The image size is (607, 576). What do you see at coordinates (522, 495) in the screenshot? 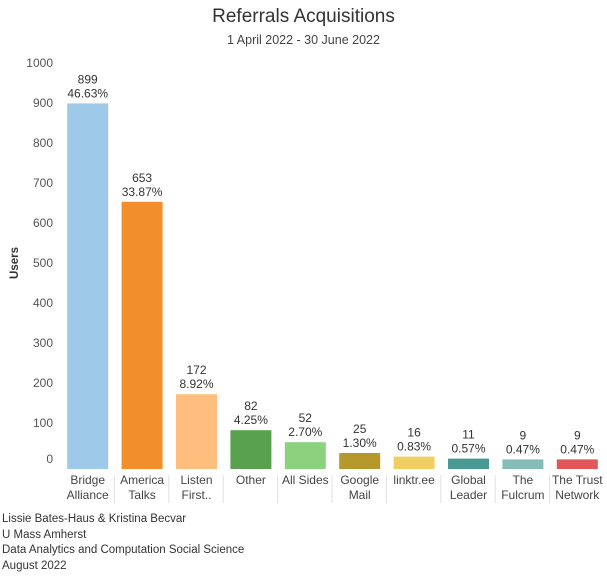
I see `x-tick-label: Fulcrum` at bounding box center [522, 495].